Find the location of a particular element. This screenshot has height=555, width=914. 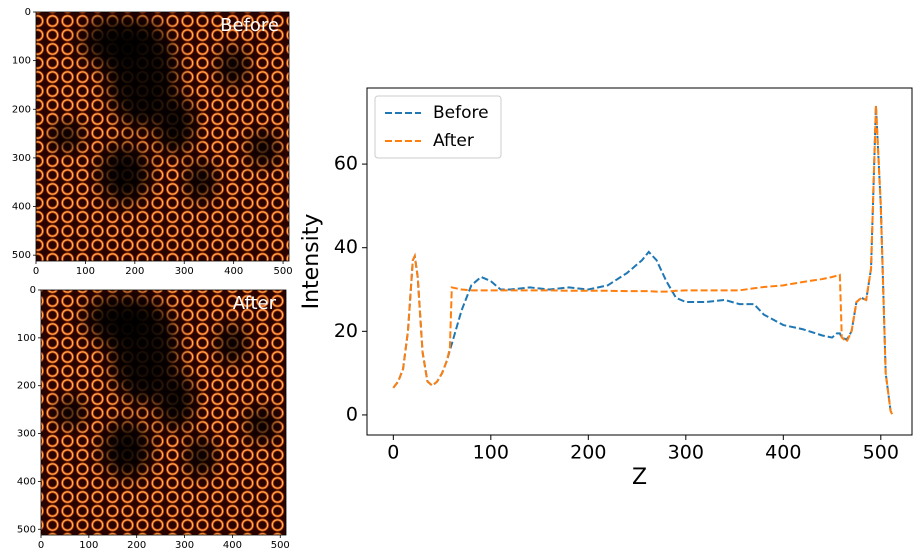

image-label: Before is located at coordinates (249, 25).